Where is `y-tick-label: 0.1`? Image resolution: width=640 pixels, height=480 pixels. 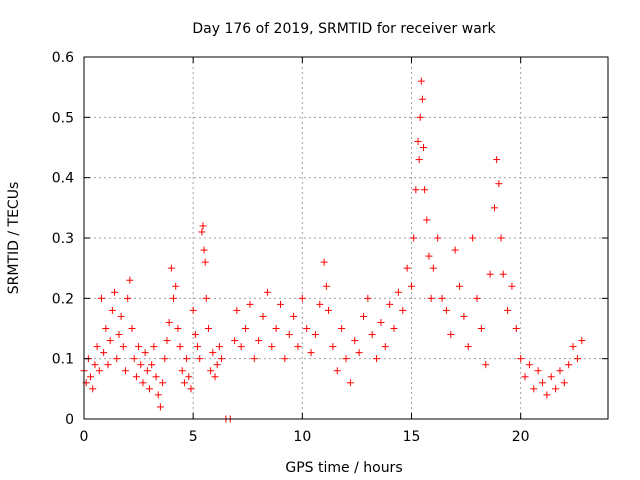
y-tick-label: 0.1 is located at coordinates (63, 360).